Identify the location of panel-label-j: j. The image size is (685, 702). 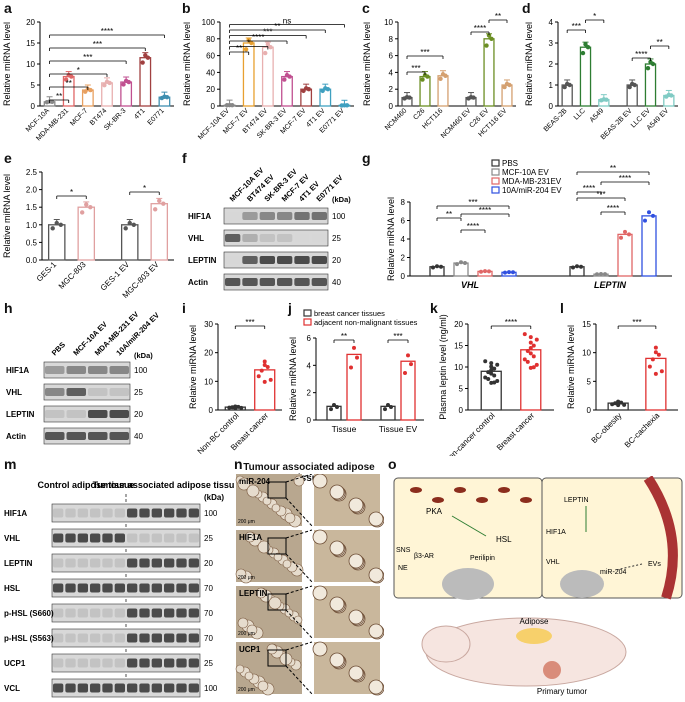
(290, 308).